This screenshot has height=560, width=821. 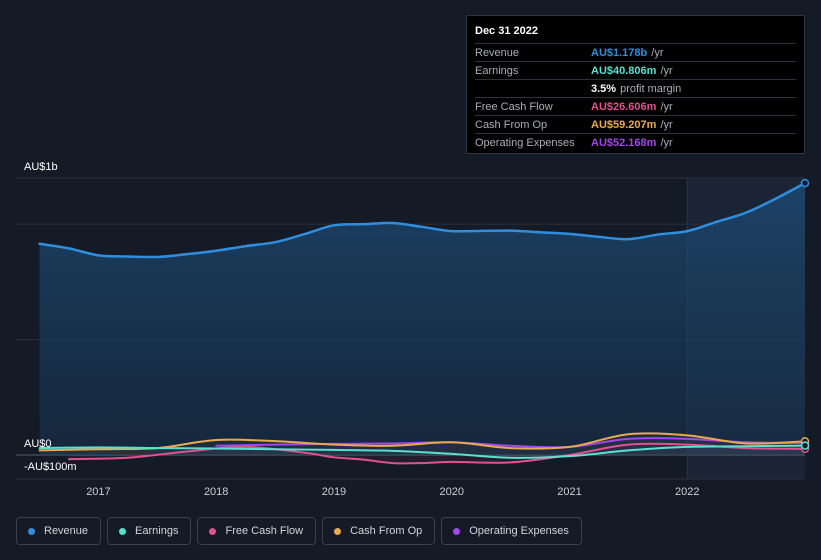 I want to click on y-tick-label: -AU$100m, so click(x=50, y=467).